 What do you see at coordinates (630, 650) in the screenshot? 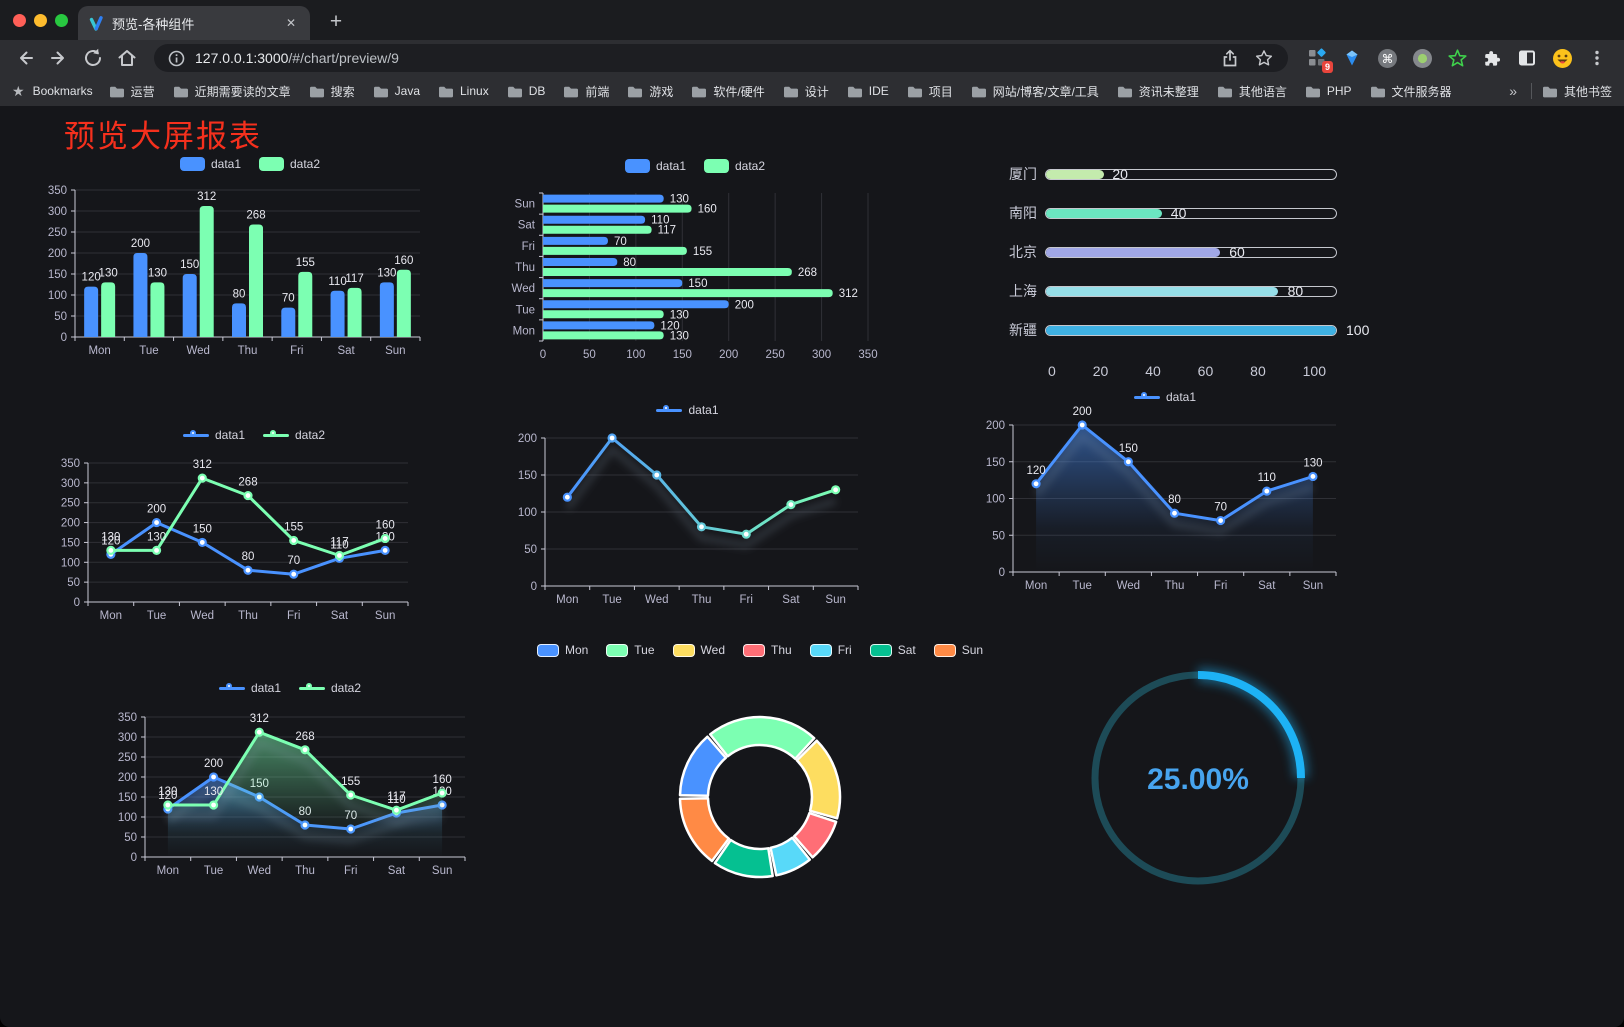
I see `legend-item: Tue` at bounding box center [630, 650].